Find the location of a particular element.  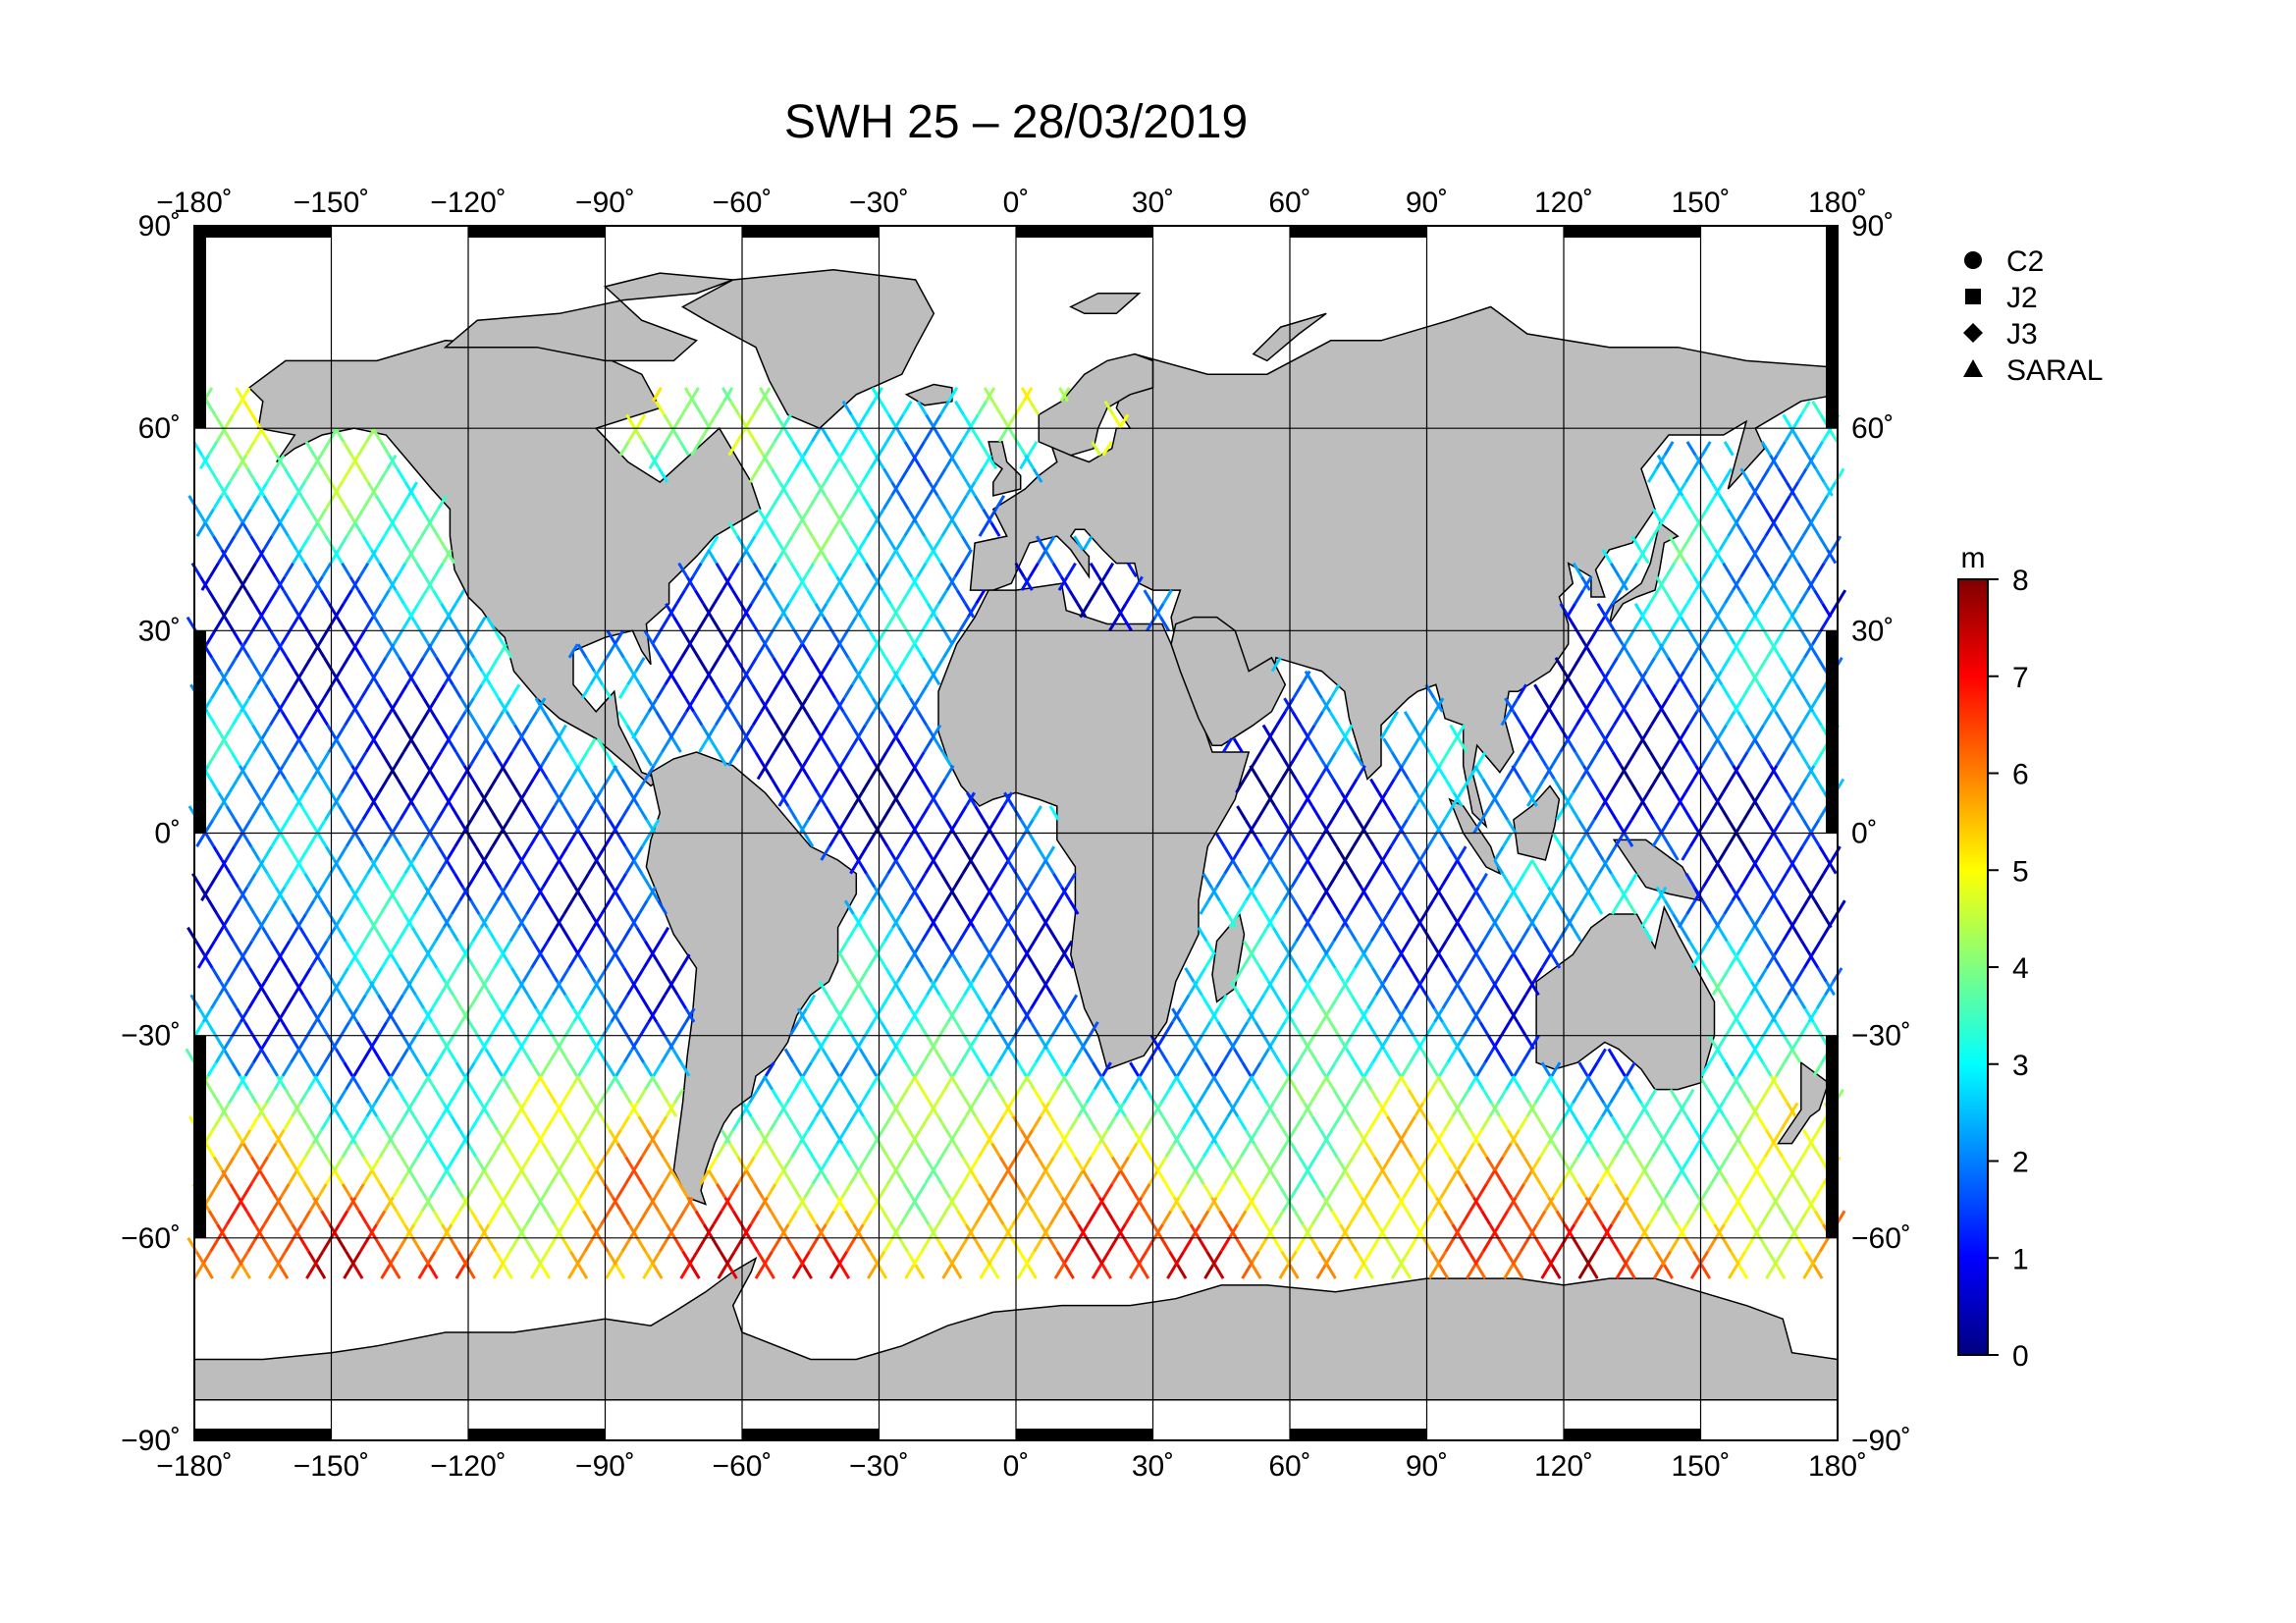

lat-label-right: 30˚ is located at coordinates (1873, 631).